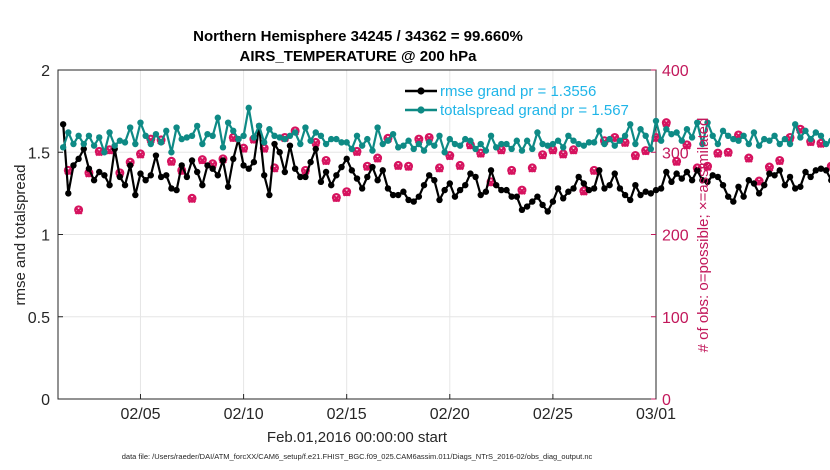 The width and height of the screenshot is (830, 470). What do you see at coordinates (518, 91) in the screenshot?
I see `legend-rmse-label: rmse grand pr = 1.3556` at bounding box center [518, 91].